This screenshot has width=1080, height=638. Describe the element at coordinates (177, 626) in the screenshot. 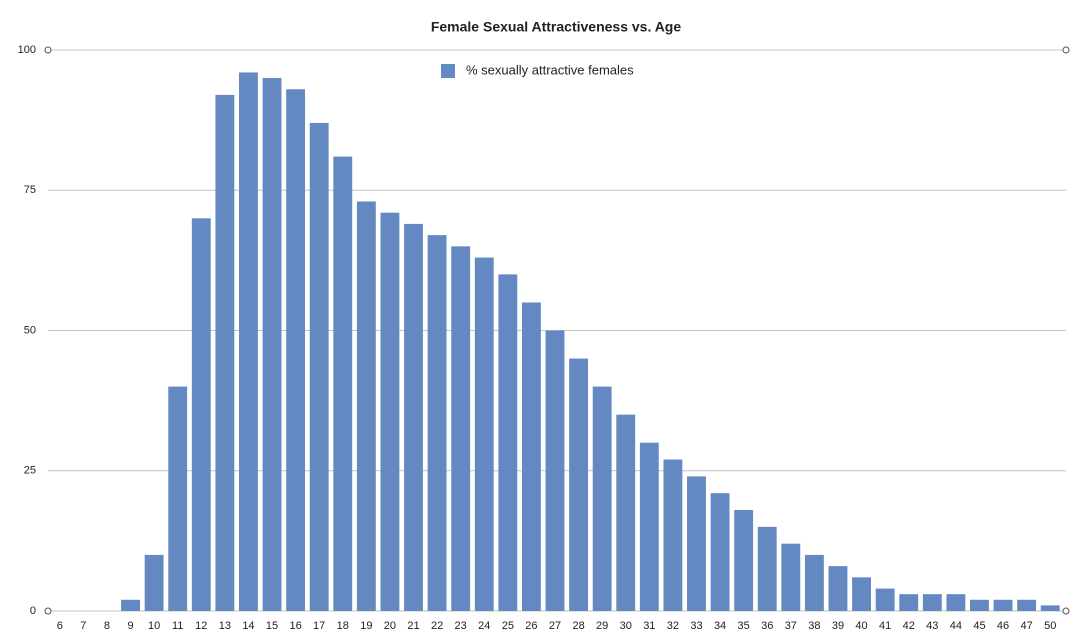

I see `x-tick-label: 11` at that location.